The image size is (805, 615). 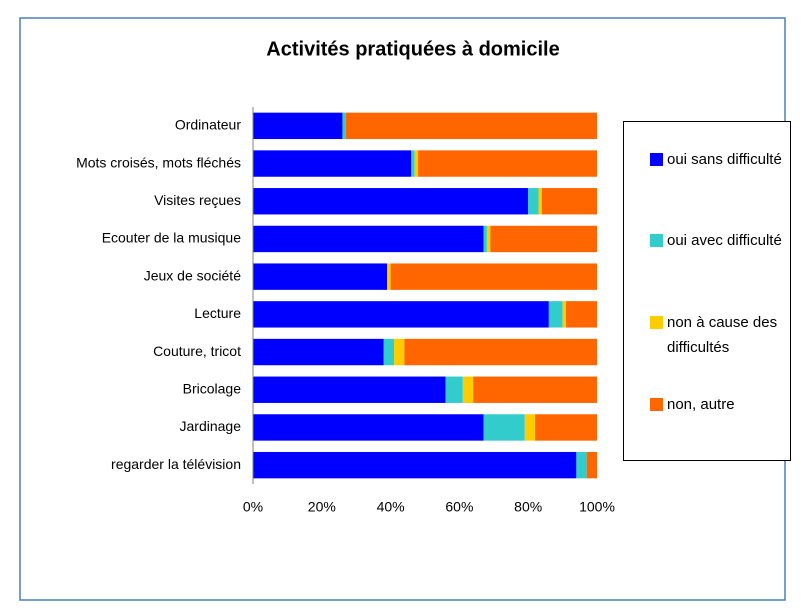 What do you see at coordinates (701, 404) in the screenshot?
I see `legend-label: non, autre` at bounding box center [701, 404].